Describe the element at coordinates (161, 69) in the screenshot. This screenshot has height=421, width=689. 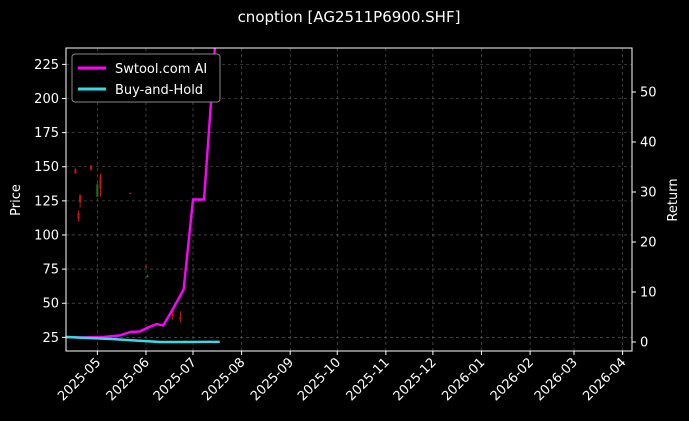
I see `legend-label-0: Swtool.com AI` at that location.